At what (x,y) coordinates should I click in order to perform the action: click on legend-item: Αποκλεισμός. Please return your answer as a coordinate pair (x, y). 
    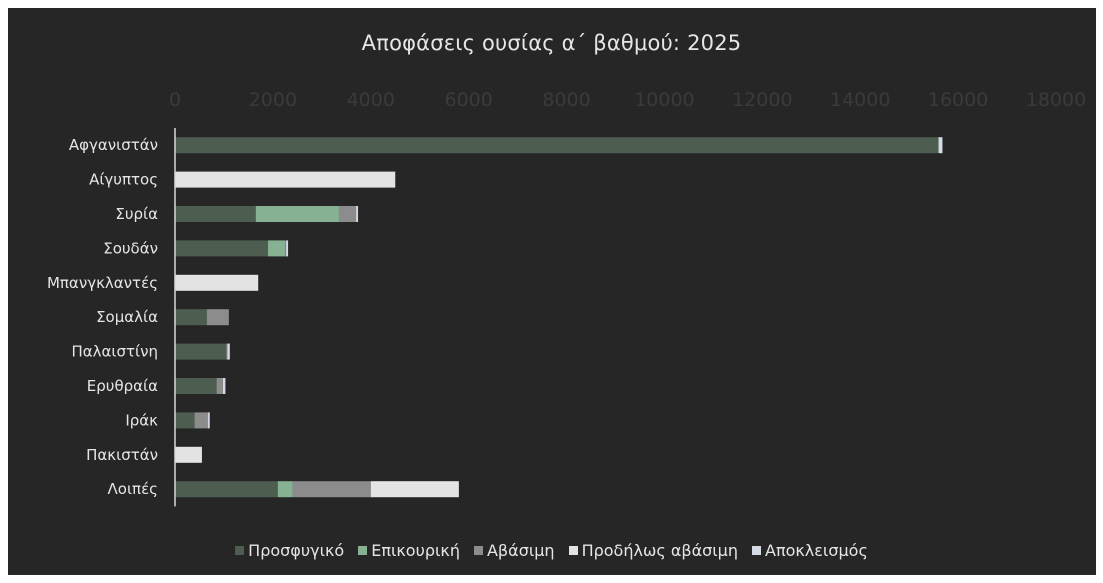
    Looking at the image, I should click on (810, 550).